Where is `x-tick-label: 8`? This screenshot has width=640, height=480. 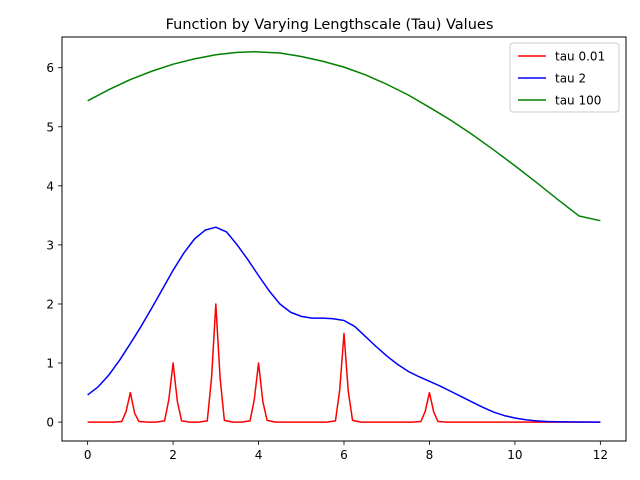
x-tick-label: 8 is located at coordinates (430, 455).